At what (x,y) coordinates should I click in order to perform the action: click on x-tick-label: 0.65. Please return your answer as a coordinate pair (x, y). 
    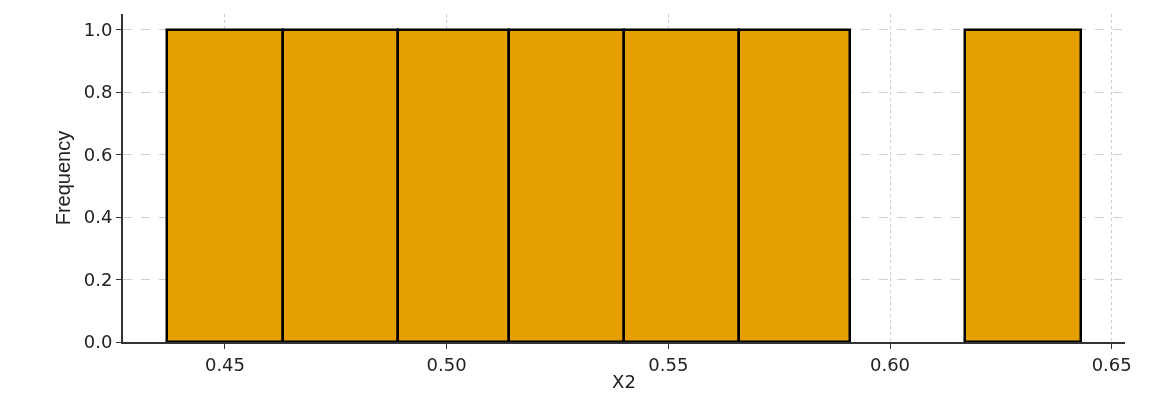
    Looking at the image, I should click on (1111, 364).